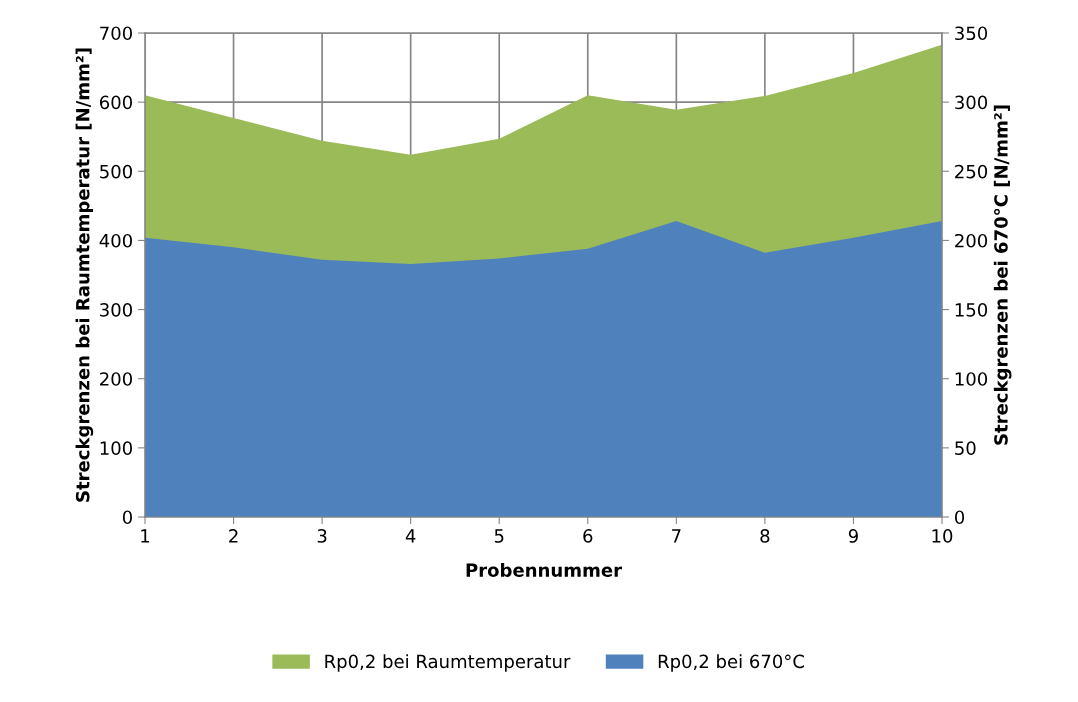  What do you see at coordinates (448, 663) in the screenshot?
I see `legend-label: Rp0,2 bei Raumtemperatur` at bounding box center [448, 663].